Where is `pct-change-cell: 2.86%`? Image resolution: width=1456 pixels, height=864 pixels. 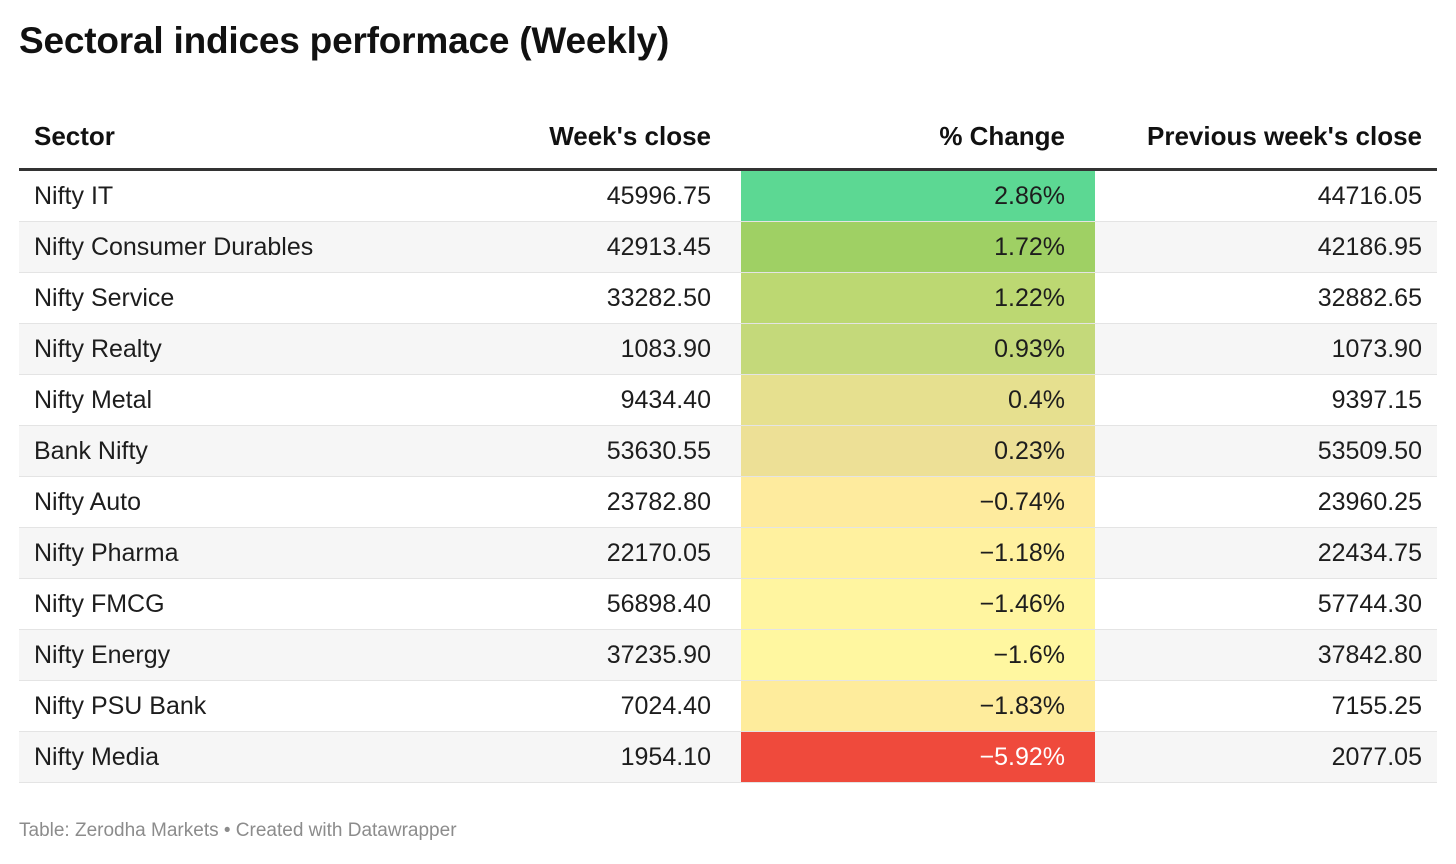
pct-change-cell: 2.86% is located at coordinates (918, 196).